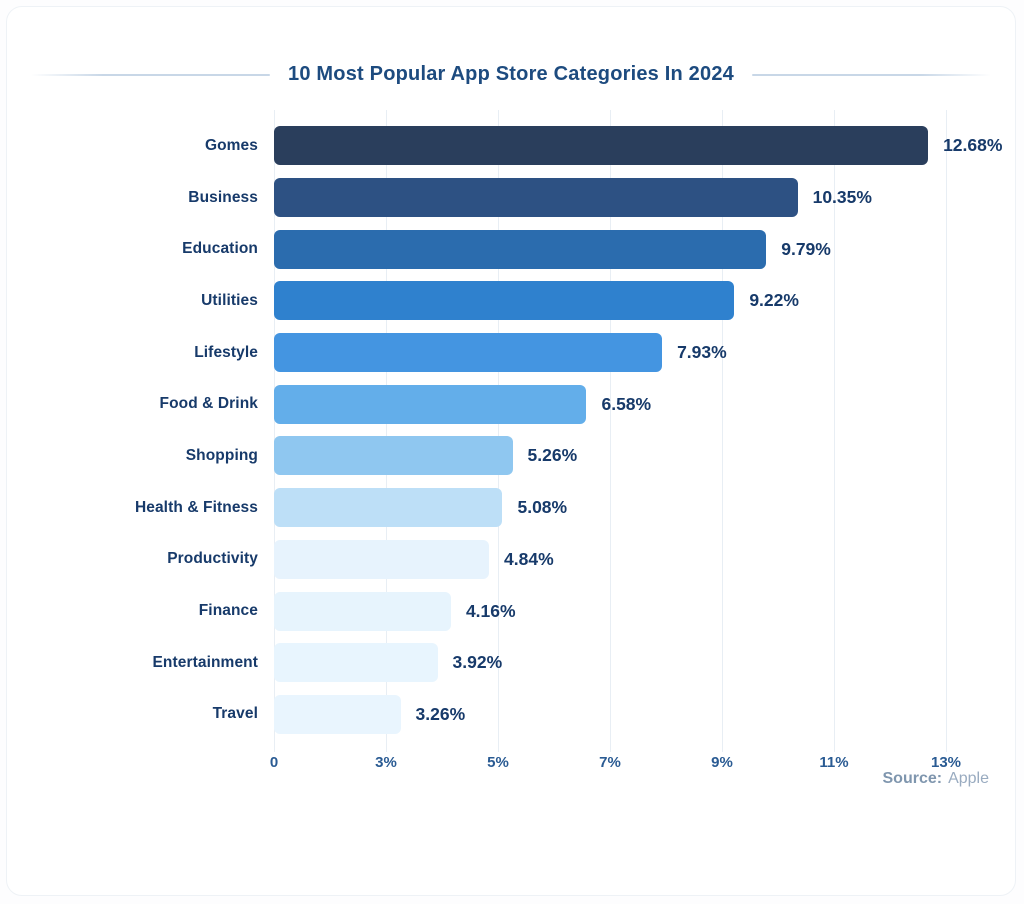 This screenshot has width=1024, height=904. What do you see at coordinates (212, 559) in the screenshot?
I see `category-label: Productivity` at bounding box center [212, 559].